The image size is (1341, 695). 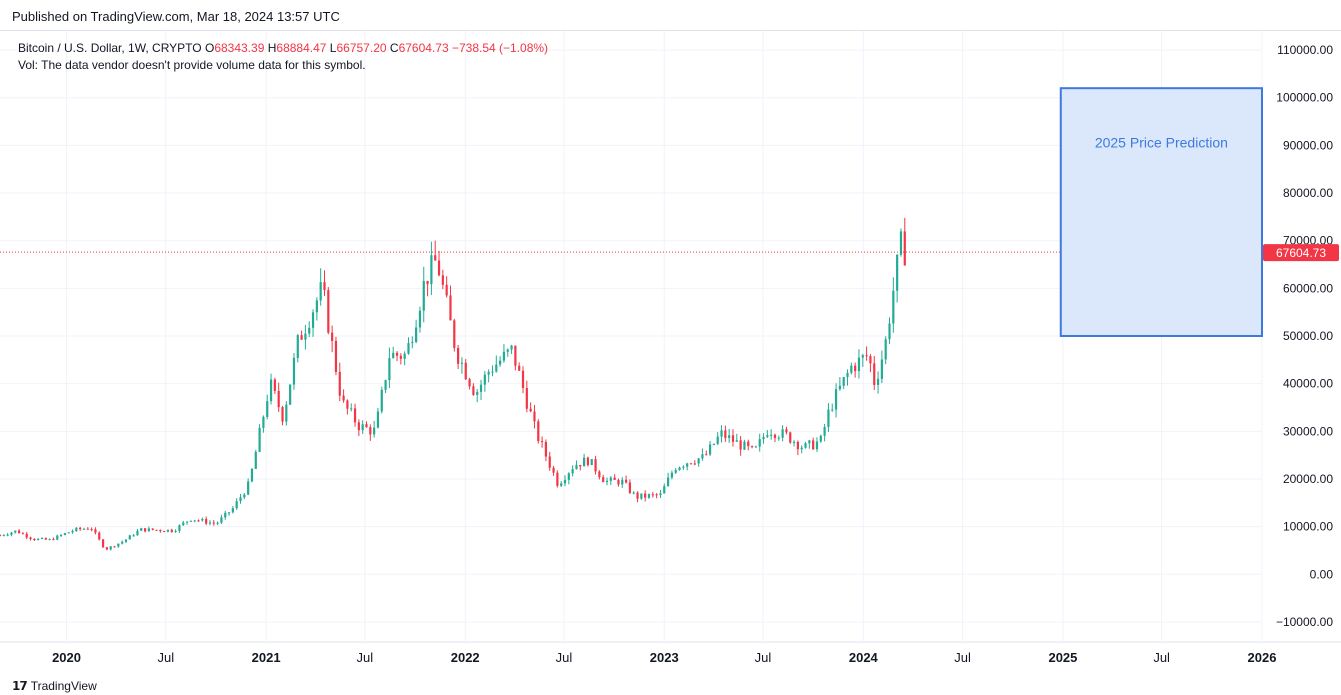 I want to click on prediction-box, so click(x=1161, y=212).